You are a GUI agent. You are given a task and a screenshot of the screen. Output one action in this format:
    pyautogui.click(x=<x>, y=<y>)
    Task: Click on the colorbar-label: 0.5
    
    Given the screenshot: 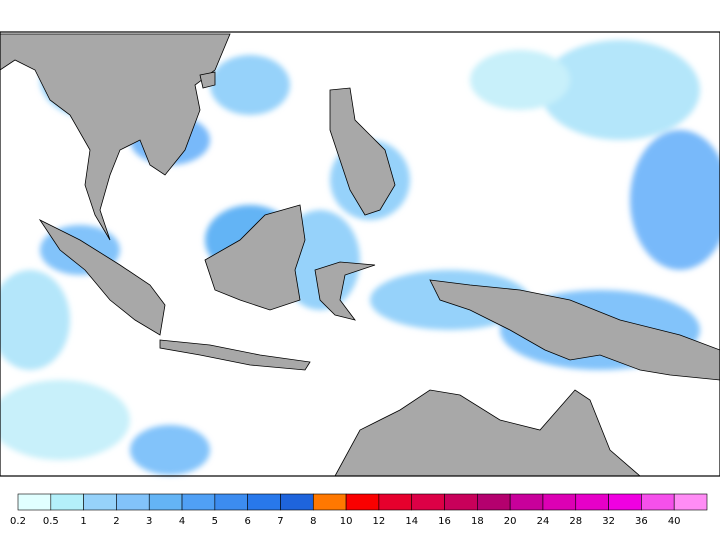 What is the action you would take?
    pyautogui.click(x=51, y=521)
    